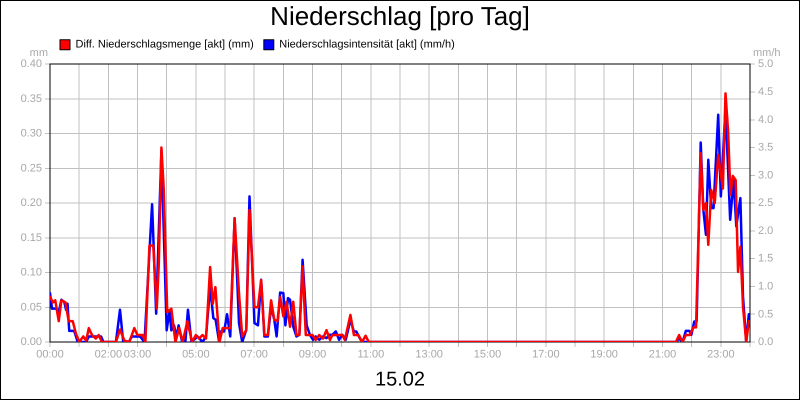  Describe the element at coordinates (766, 258) in the screenshot. I see `y2-tick-label: 1.5` at that location.